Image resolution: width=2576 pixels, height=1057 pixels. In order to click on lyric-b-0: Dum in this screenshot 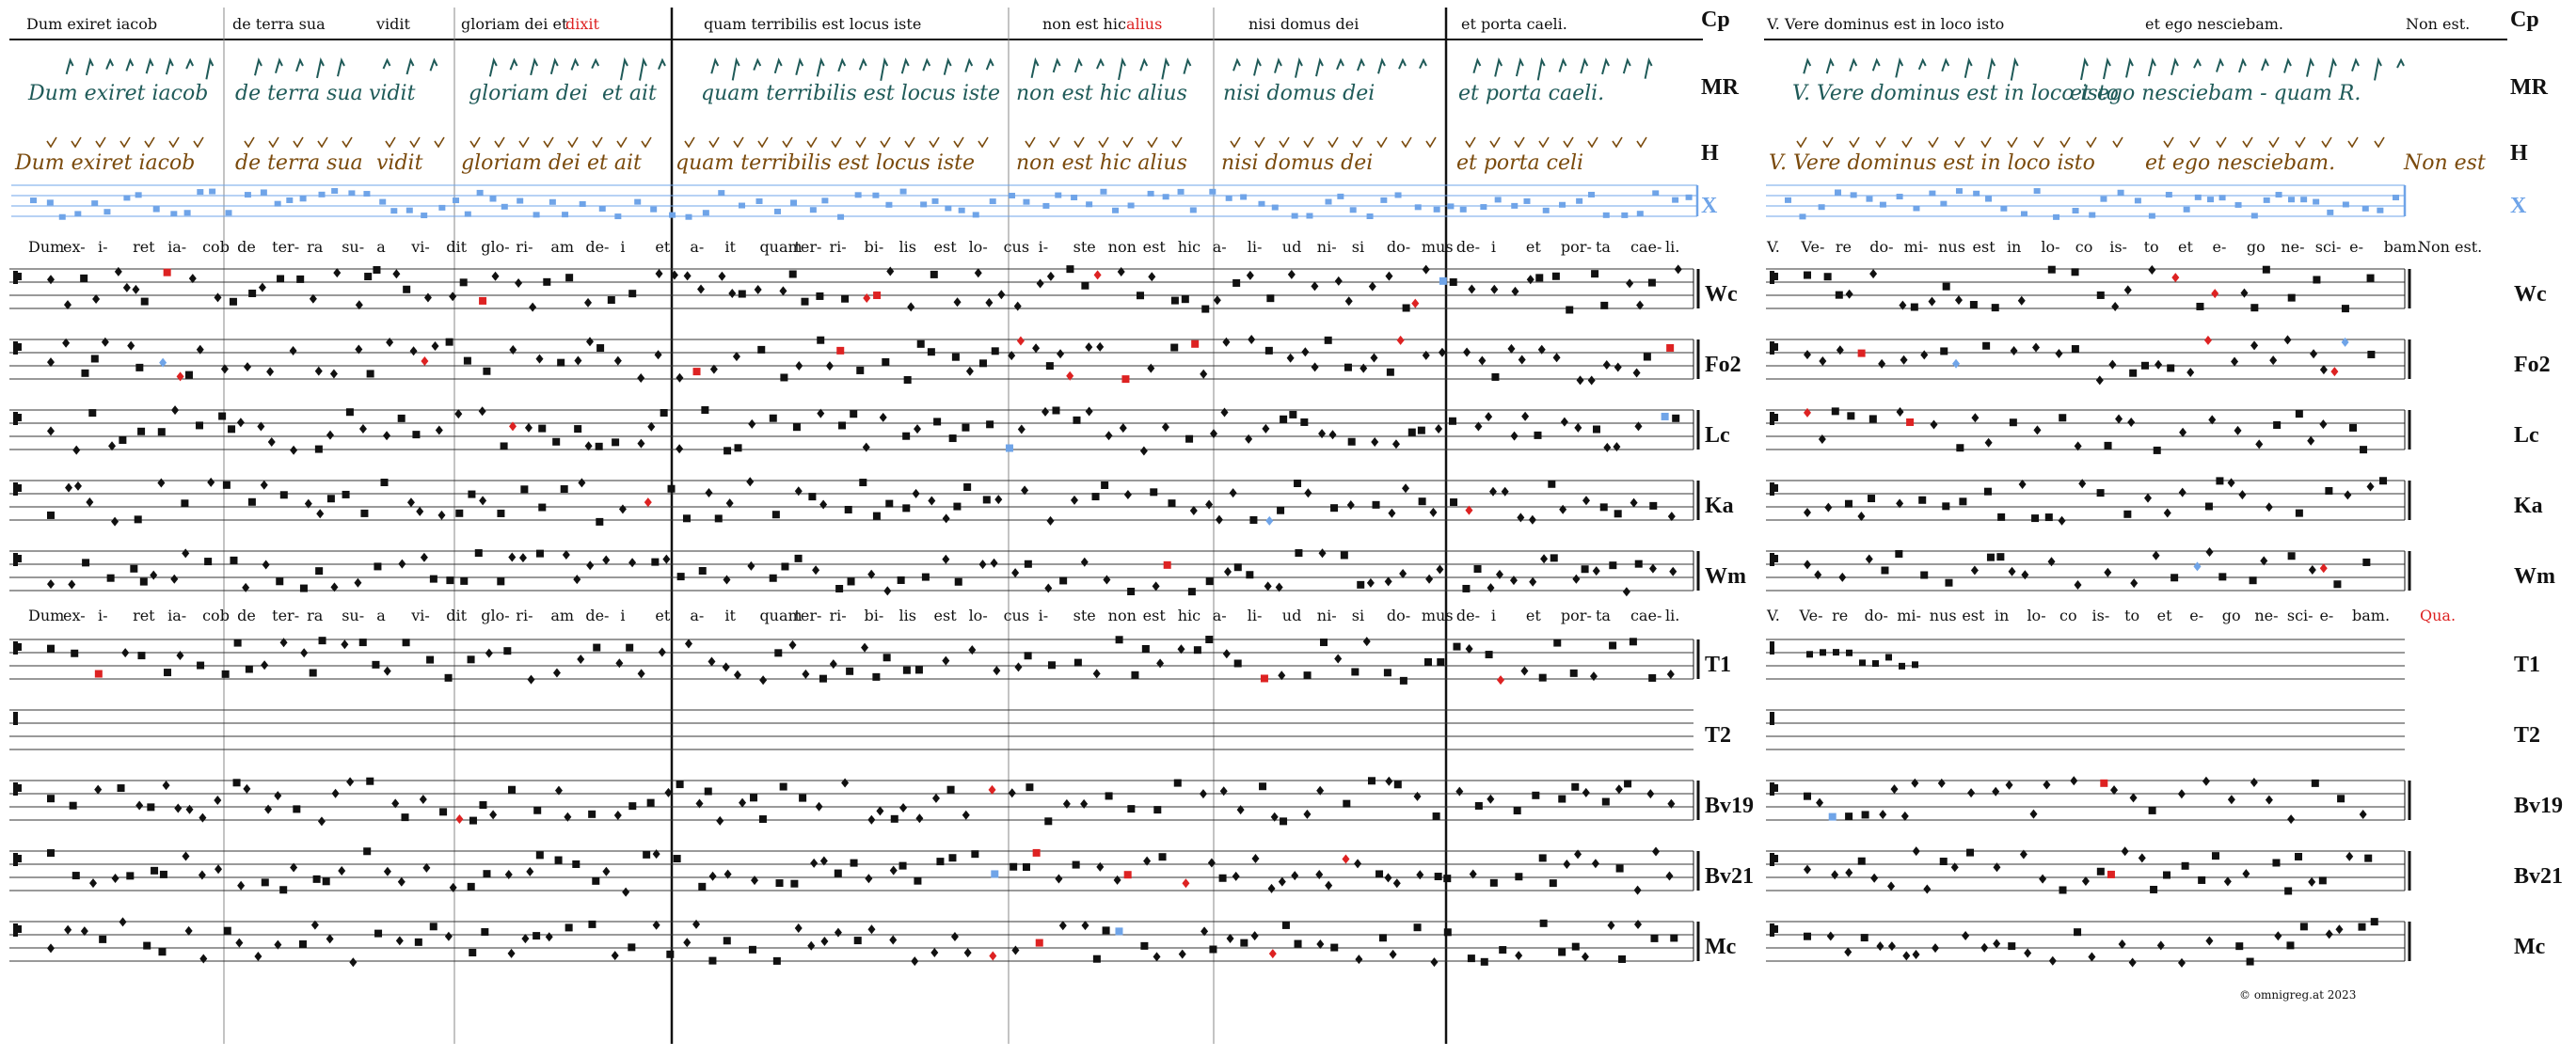, I will do `click(46, 615)`.